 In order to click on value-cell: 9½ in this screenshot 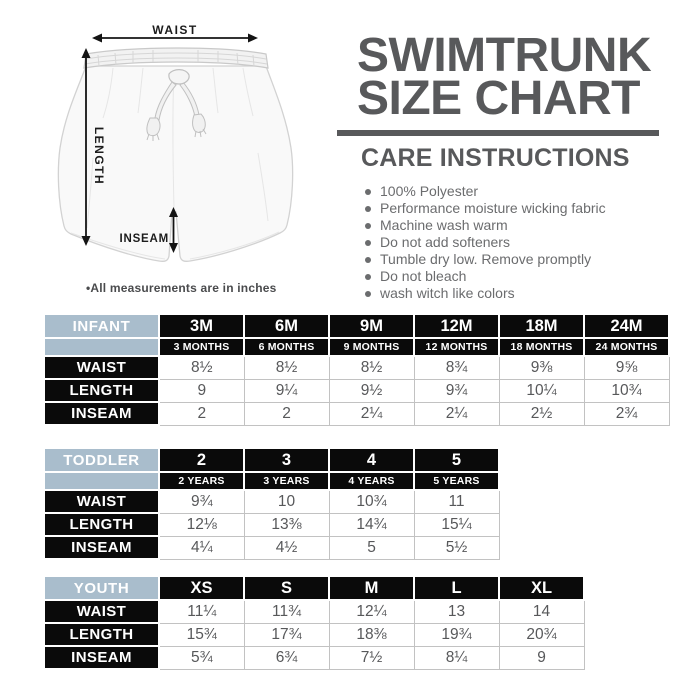, I will do `click(371, 390)`.